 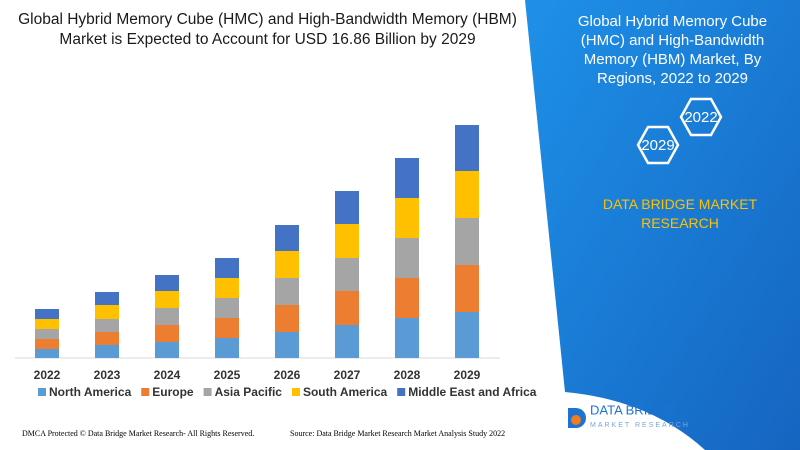 What do you see at coordinates (249, 392) in the screenshot?
I see `legend-label: Asia Pacific` at bounding box center [249, 392].